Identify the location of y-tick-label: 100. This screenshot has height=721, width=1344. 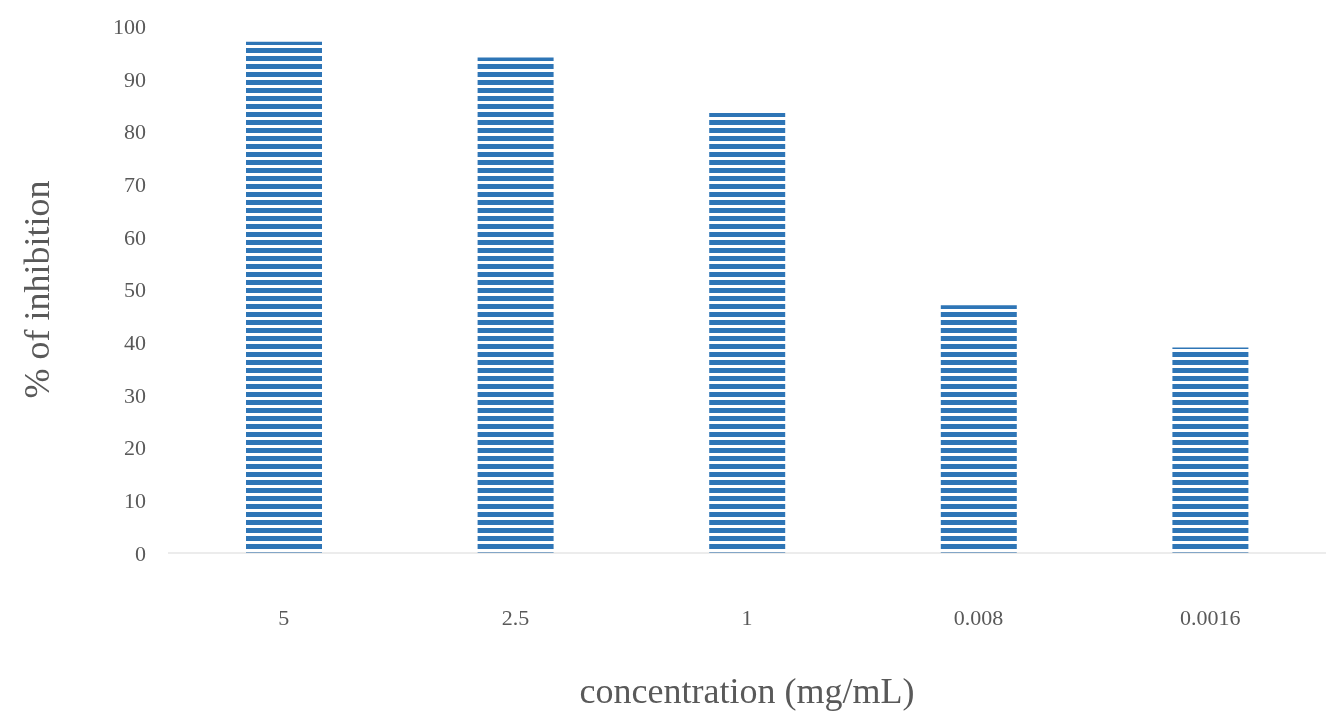
(129, 26).